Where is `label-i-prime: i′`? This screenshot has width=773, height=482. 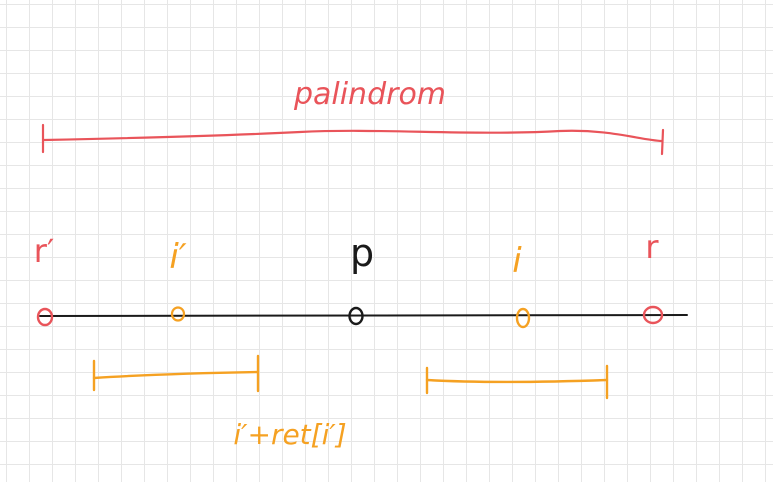
label-i-prime: i′ is located at coordinates (177, 257).